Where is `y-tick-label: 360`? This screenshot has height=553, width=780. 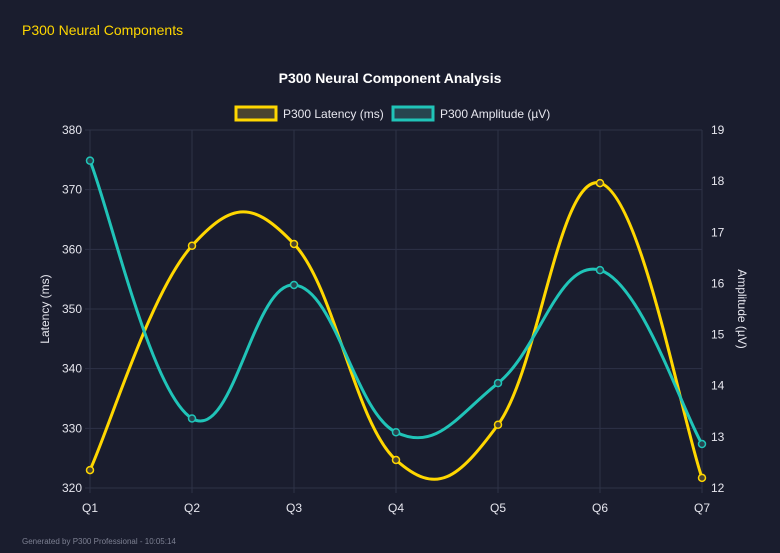
y-tick-label: 360 is located at coordinates (72, 249).